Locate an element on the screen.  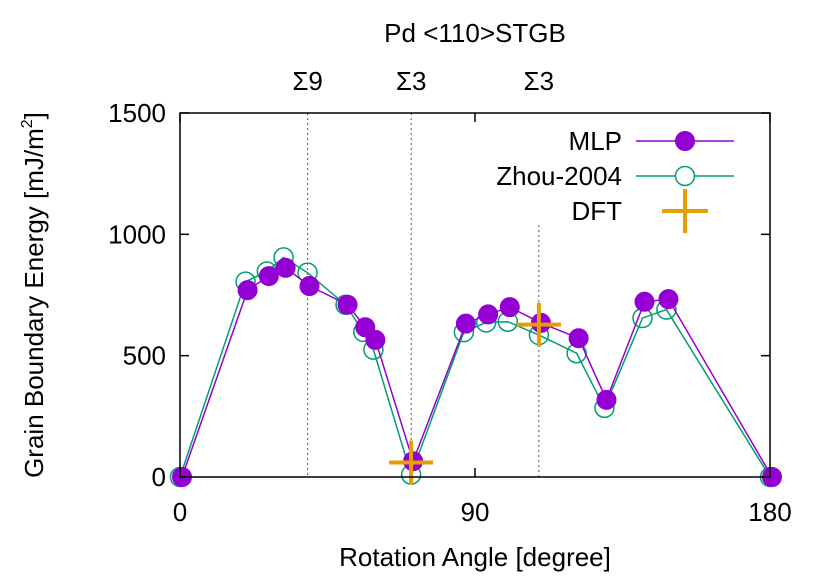
chart-title: Pd <110>STGB is located at coordinates (475, 33).